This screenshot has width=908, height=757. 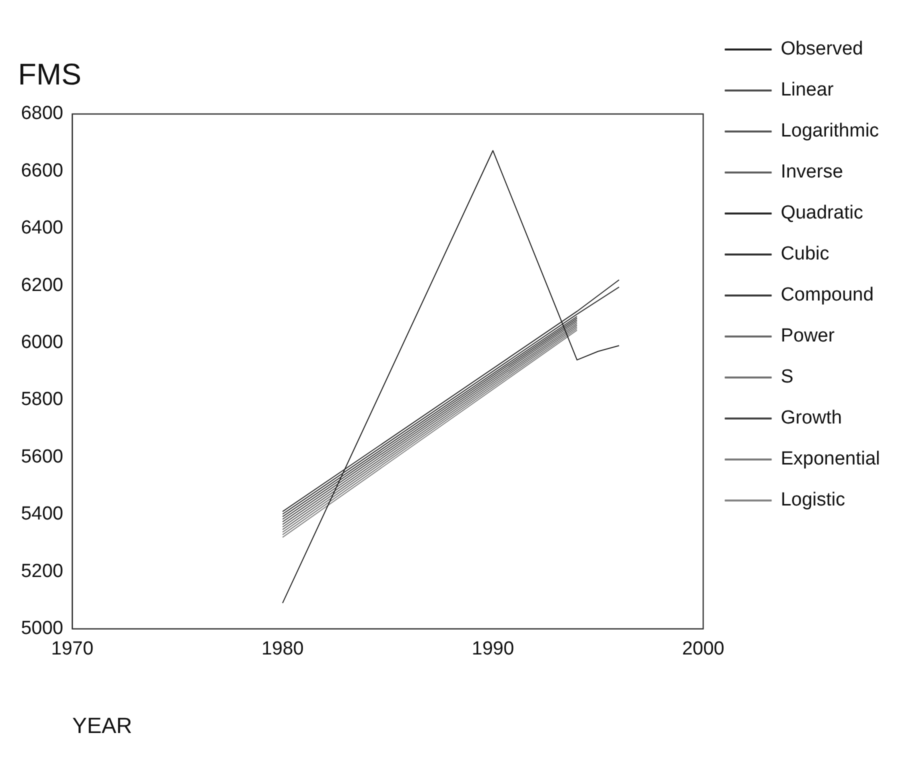 What do you see at coordinates (42, 571) in the screenshot?
I see `y-tick-label: 5200` at bounding box center [42, 571].